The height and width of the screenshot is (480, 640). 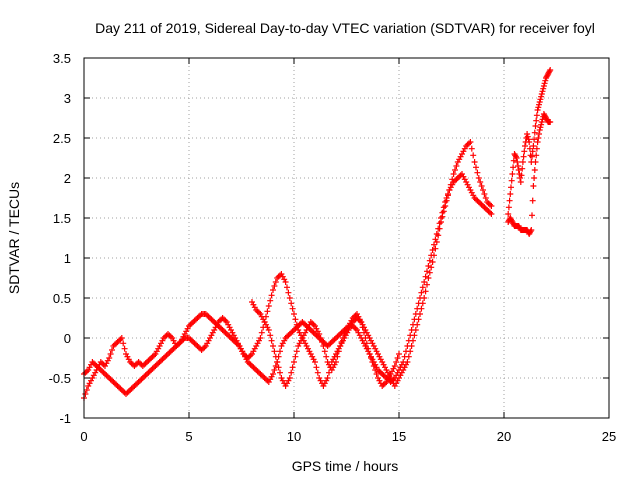 I want to click on y-tick-label: 1.5, so click(x=62, y=218).